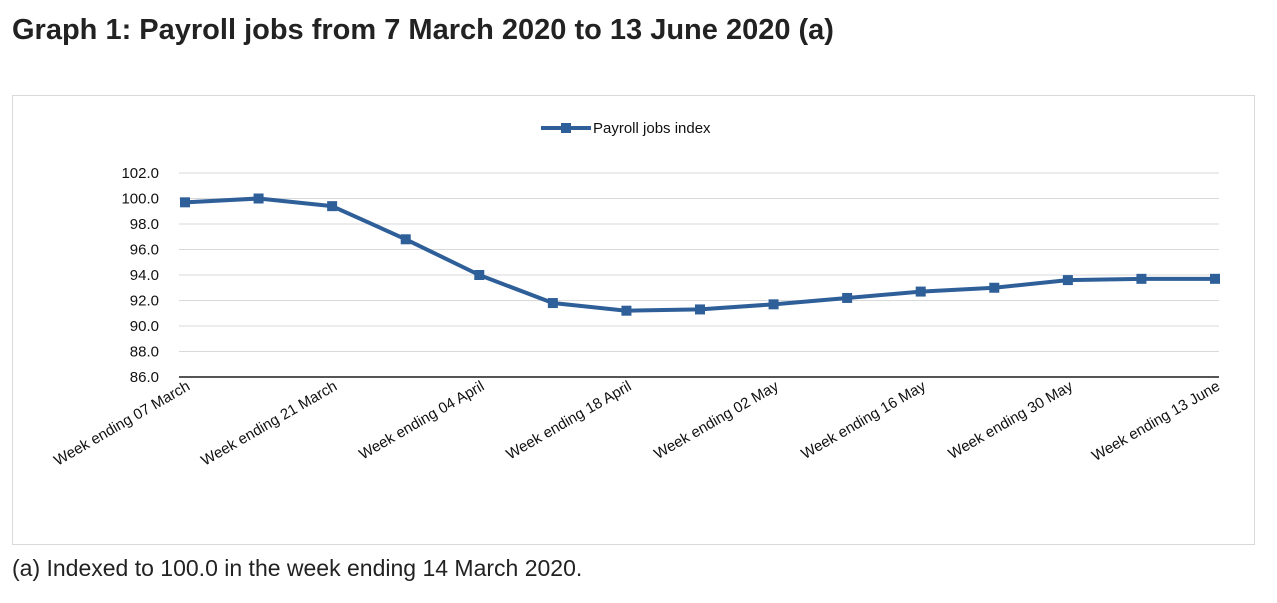  I want to click on y-tick-label: 86.0, so click(144, 377).